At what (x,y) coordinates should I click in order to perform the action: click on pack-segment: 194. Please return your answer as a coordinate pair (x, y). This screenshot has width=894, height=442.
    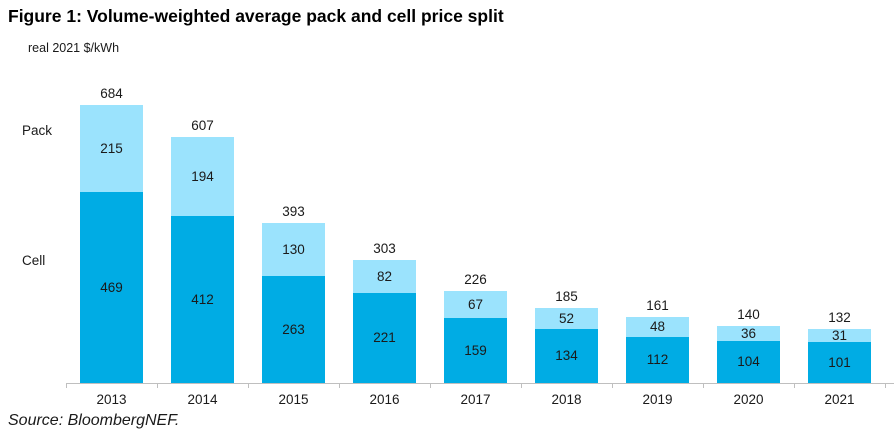
    Looking at the image, I should click on (202, 176).